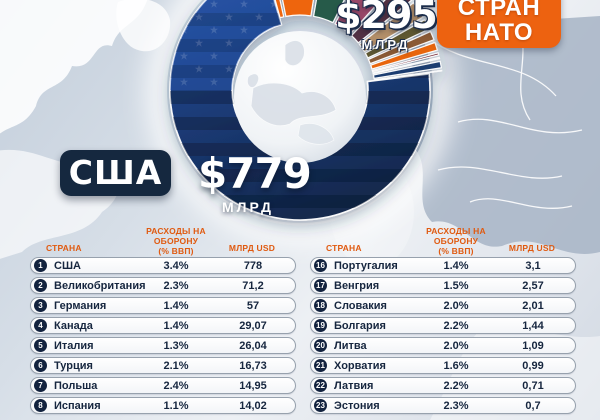 This screenshot has width=600, height=420. Describe the element at coordinates (499, 33) in the screenshot. I see `nato-badge-line2: НАТО` at that location.